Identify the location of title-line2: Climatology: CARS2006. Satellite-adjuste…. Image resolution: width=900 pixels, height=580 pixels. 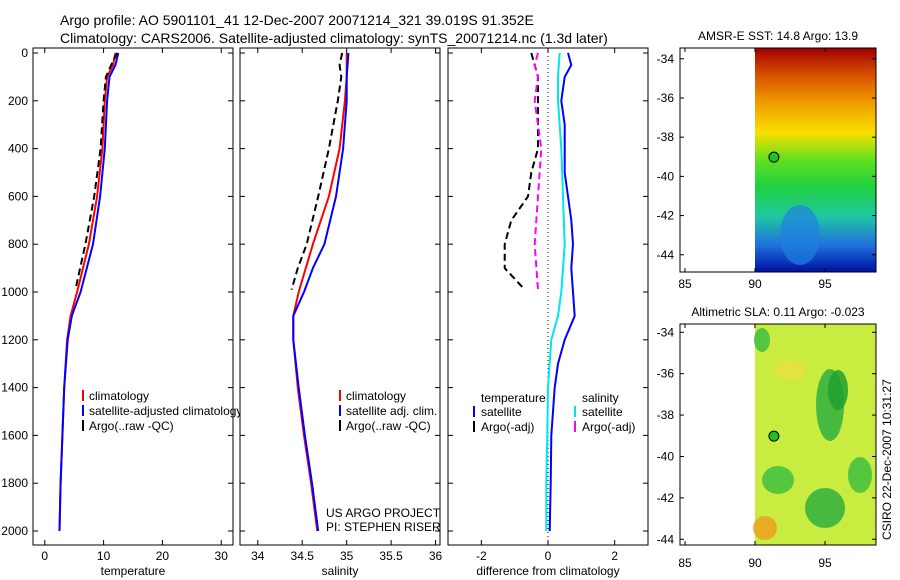
(334, 38).